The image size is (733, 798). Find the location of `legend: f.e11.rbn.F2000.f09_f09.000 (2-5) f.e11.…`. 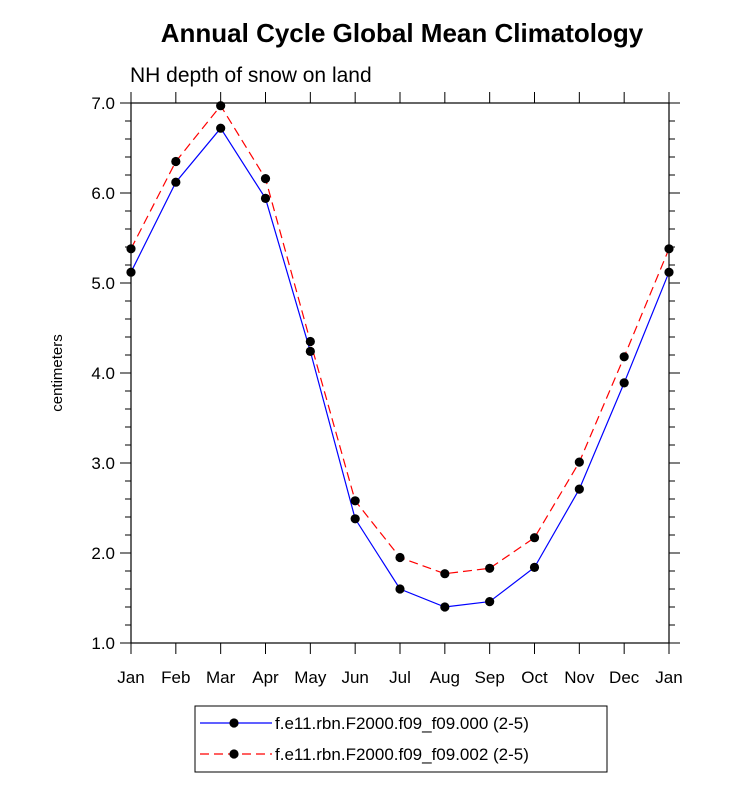

legend: f.e11.rbn.F2000.f09_f09.000 (2-5) f.e11.… is located at coordinates (401, 739).